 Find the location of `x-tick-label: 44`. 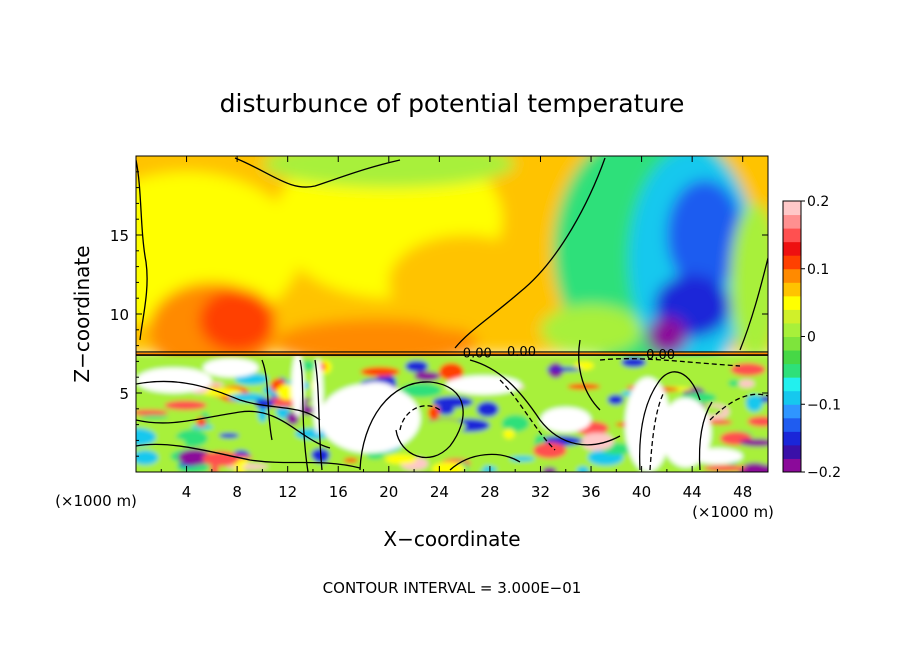

x-tick-label: 44 is located at coordinates (692, 492).